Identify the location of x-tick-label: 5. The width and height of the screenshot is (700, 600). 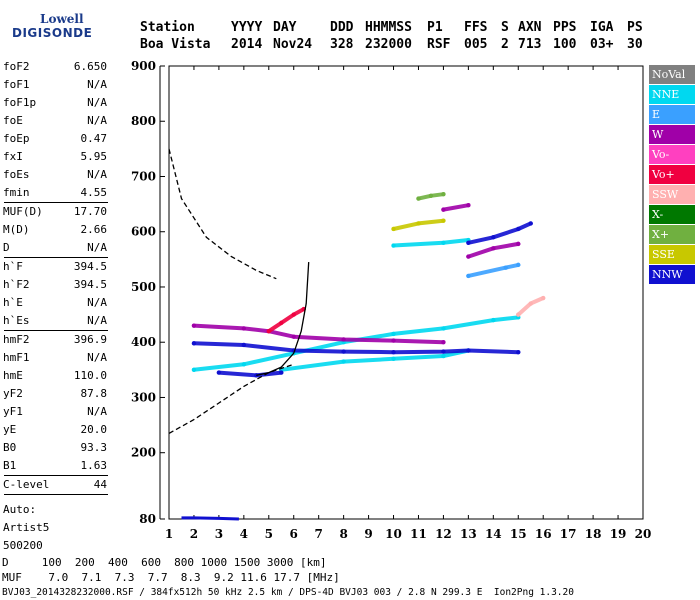
(269, 534).